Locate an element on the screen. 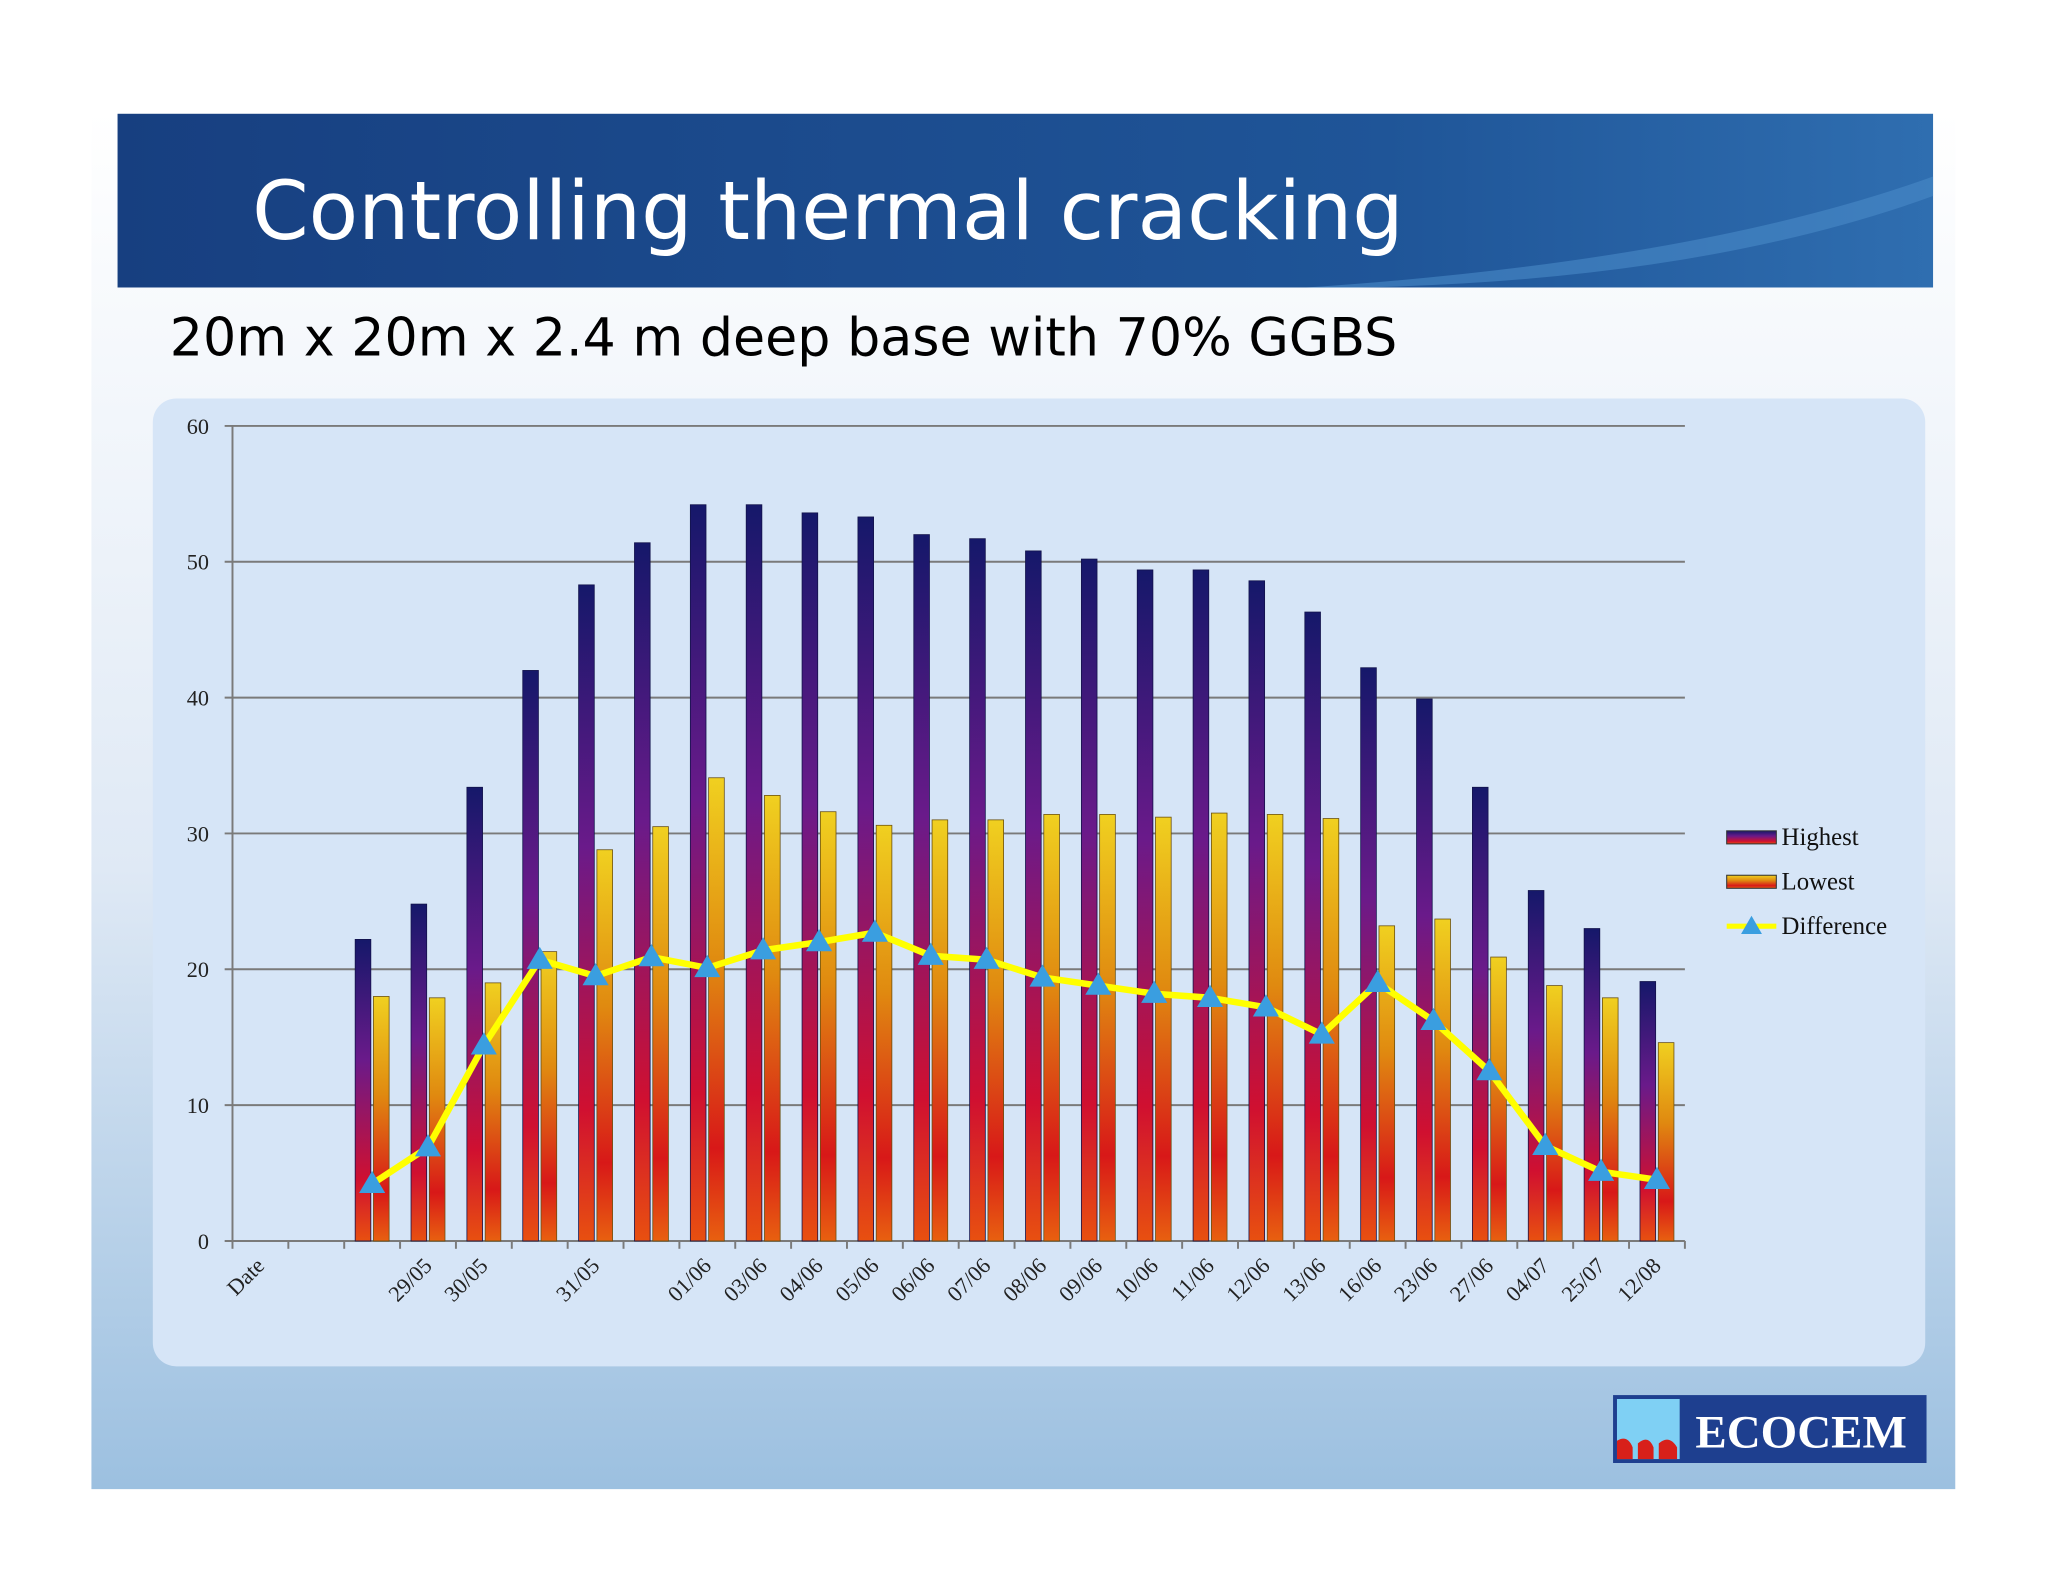 Image resolution: width=2048 pixels, height=1582 pixels. legend-label: Lowest is located at coordinates (1818, 882).